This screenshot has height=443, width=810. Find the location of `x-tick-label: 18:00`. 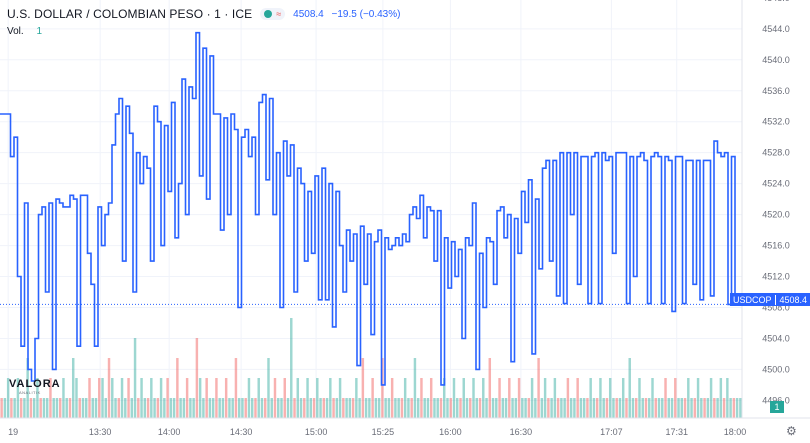

x-tick-label: 18:00 is located at coordinates (735, 432).